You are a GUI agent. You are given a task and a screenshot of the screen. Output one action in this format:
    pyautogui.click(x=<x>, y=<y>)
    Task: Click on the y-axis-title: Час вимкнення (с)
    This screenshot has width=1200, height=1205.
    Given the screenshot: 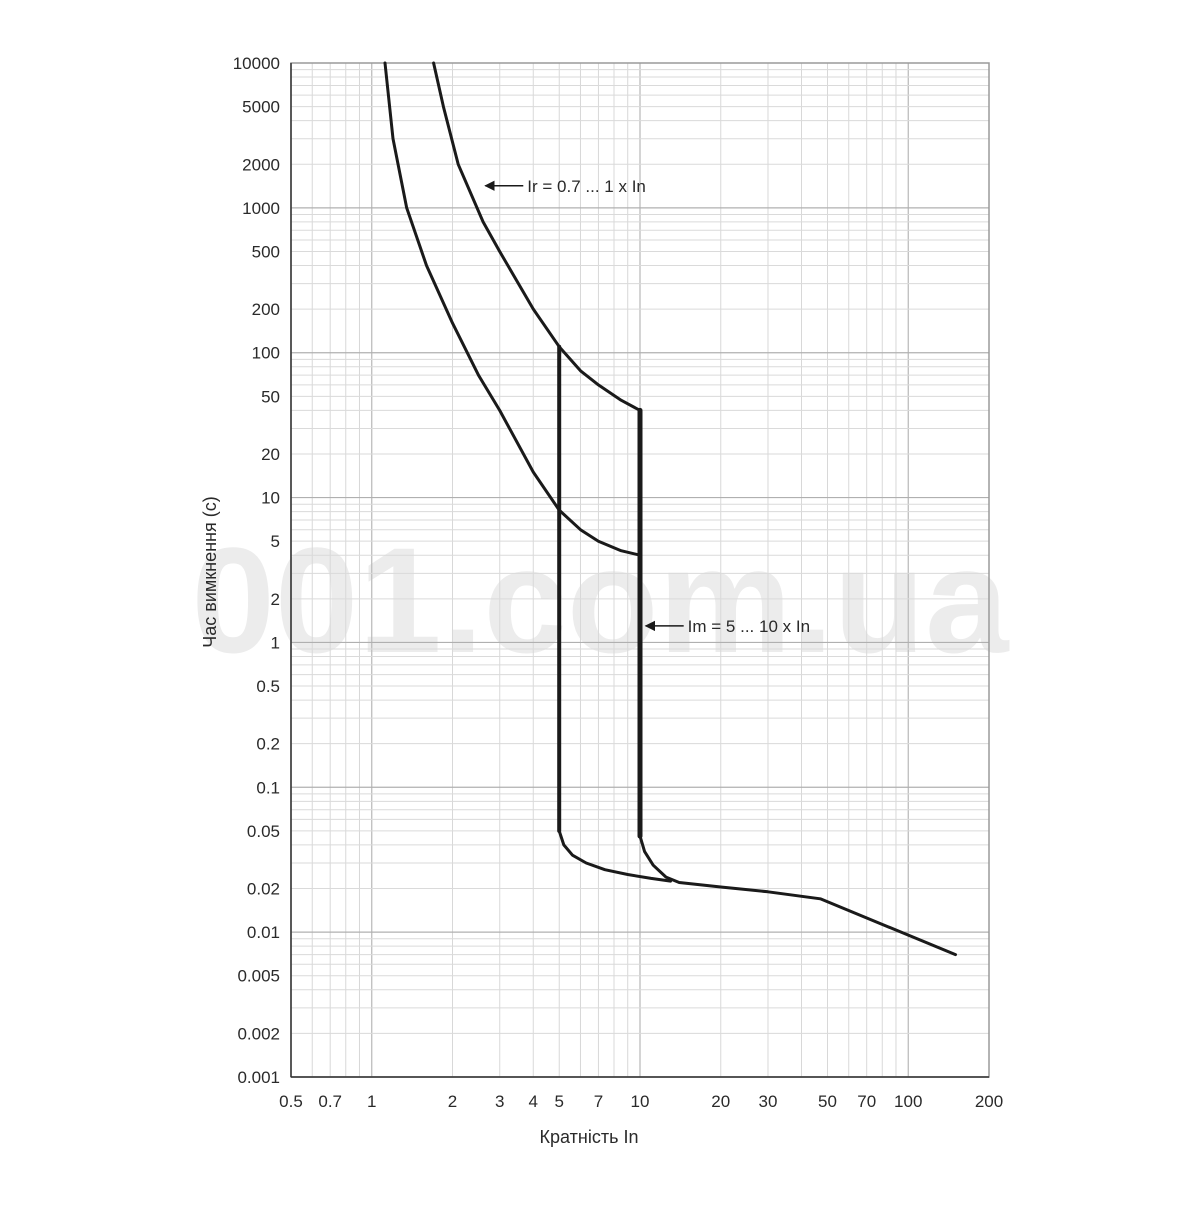 What is the action you would take?
    pyautogui.click(x=210, y=571)
    